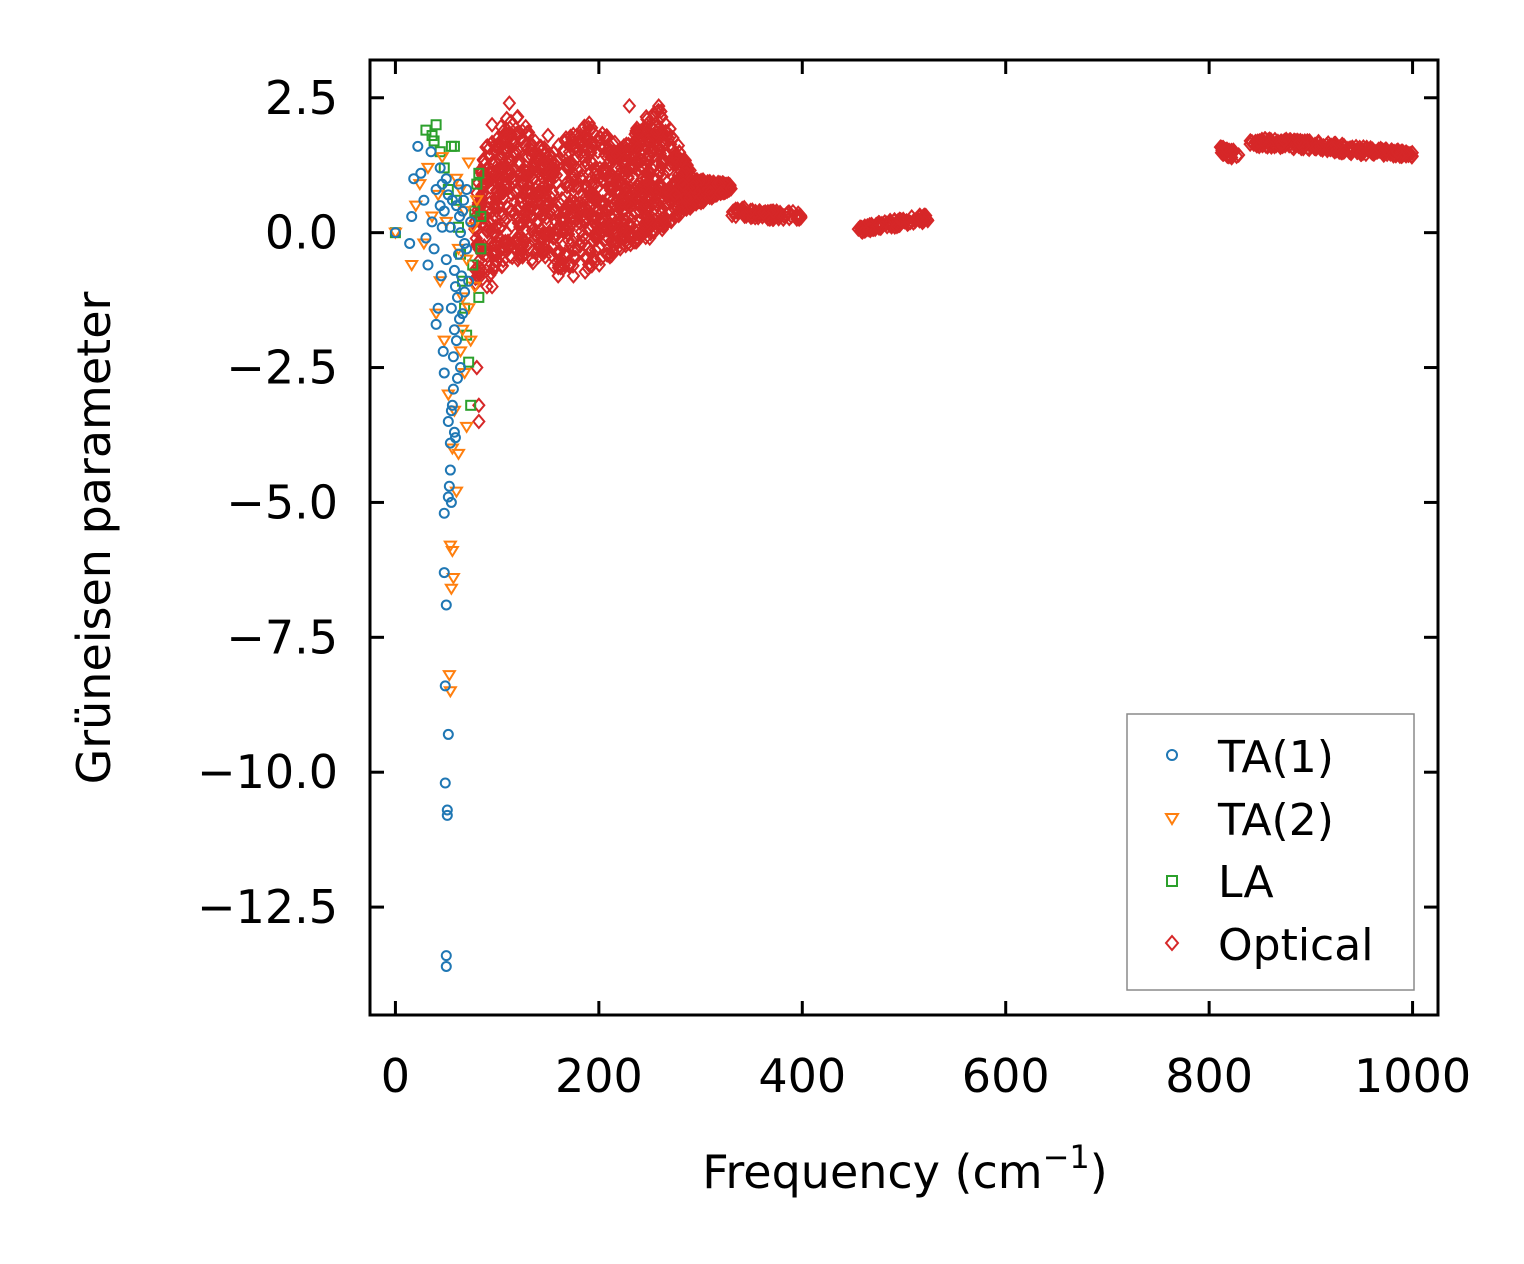  I want to click on legend-entry-optical: Optical, so click(1268, 945).